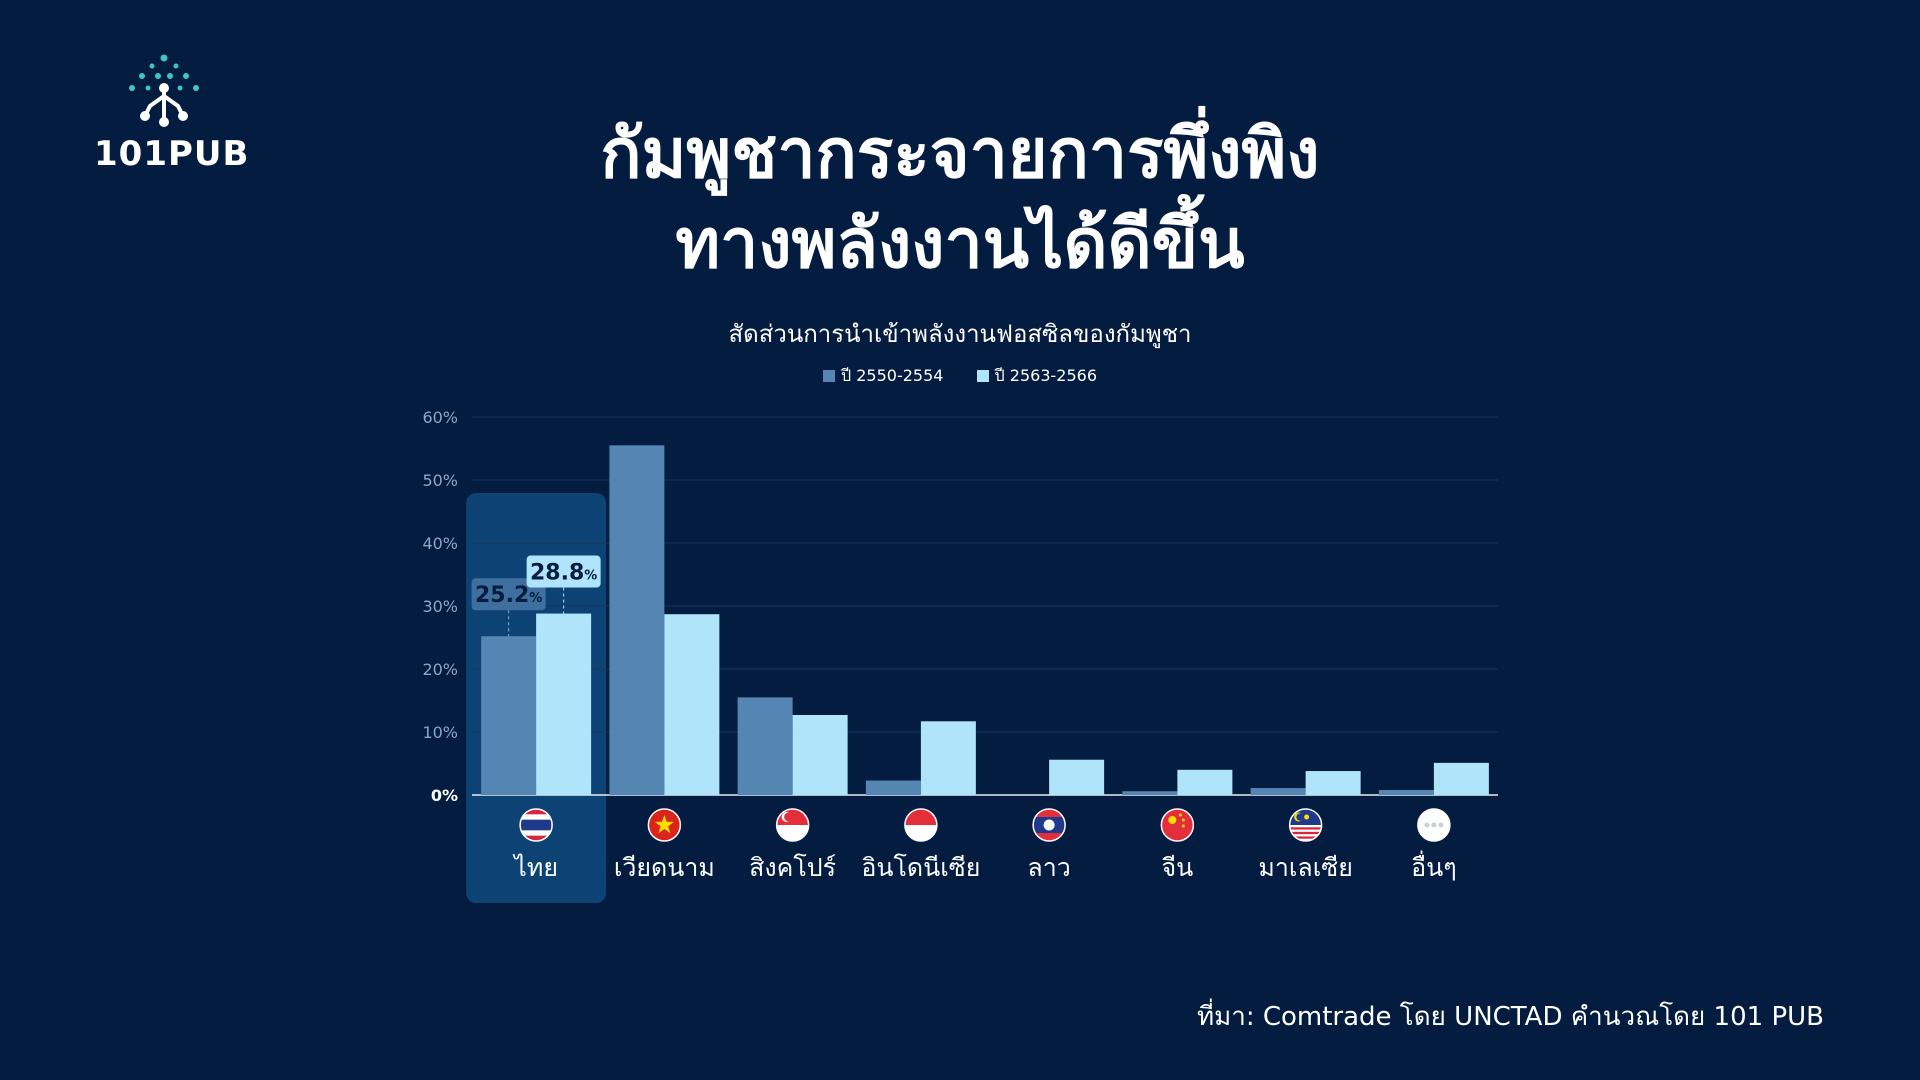  I want to click on indonesia-flag-icon, so click(920, 825).